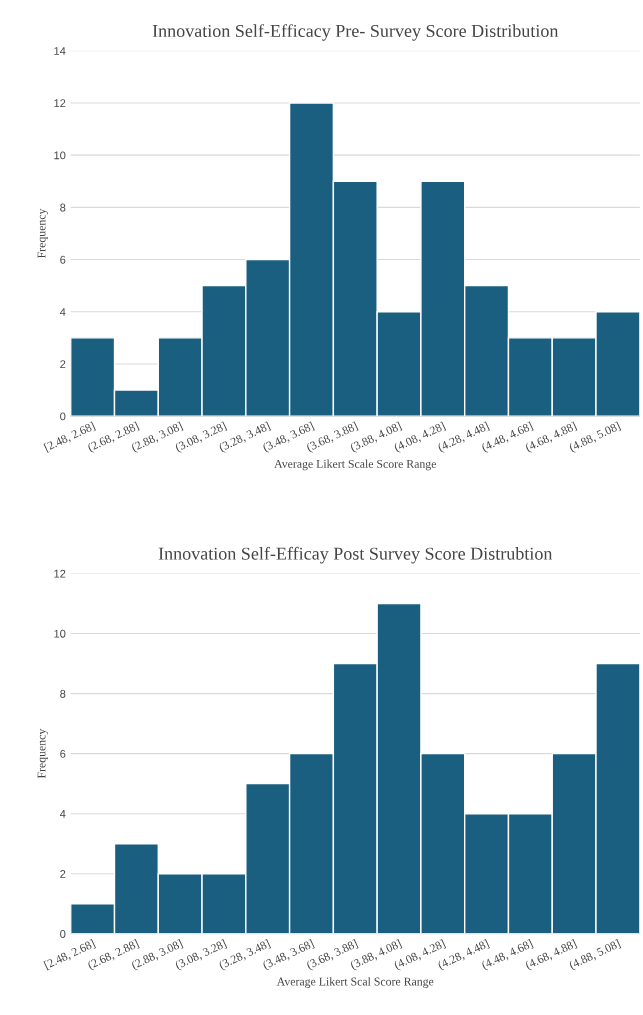  What do you see at coordinates (60, 51) in the screenshot?
I see `y-tick-label: 14` at bounding box center [60, 51].